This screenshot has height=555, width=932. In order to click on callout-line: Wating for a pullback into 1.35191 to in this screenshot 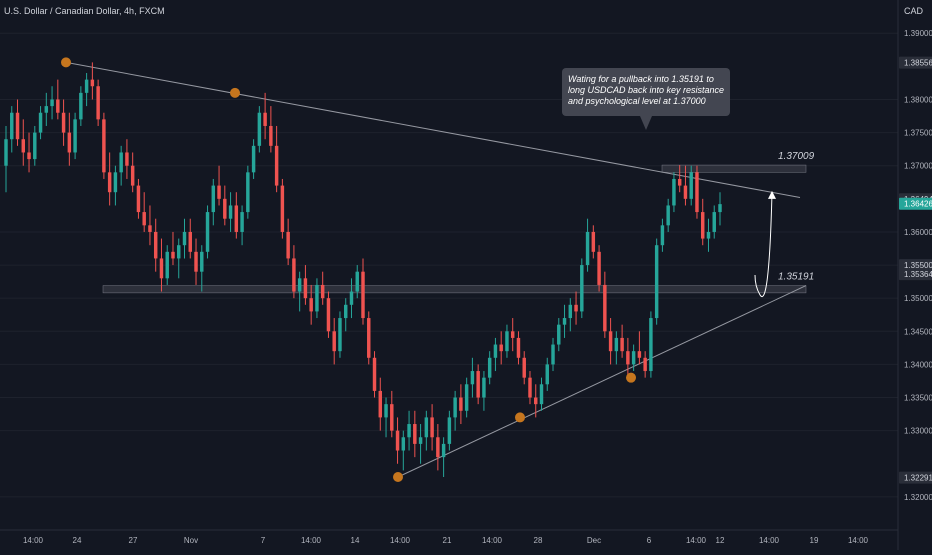, I will do `click(641, 79)`.